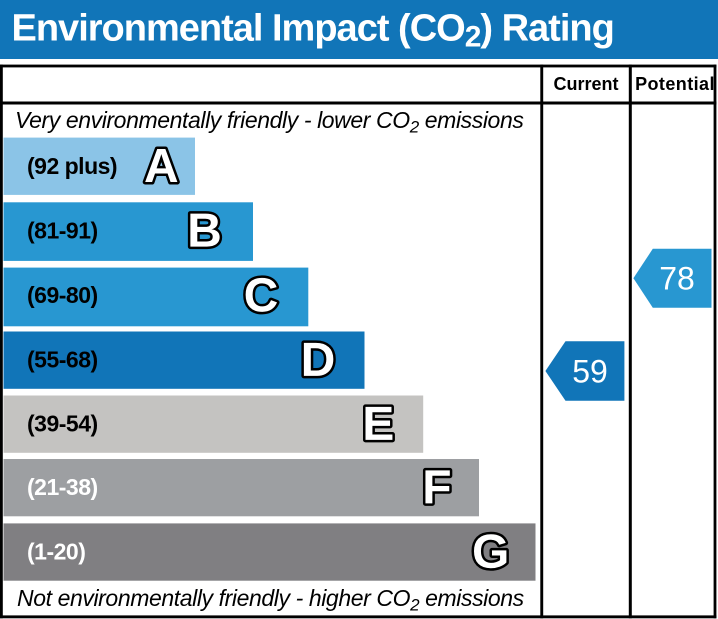 This screenshot has height=619, width=718. I want to click on svg-text: (39-54), so click(62, 424).